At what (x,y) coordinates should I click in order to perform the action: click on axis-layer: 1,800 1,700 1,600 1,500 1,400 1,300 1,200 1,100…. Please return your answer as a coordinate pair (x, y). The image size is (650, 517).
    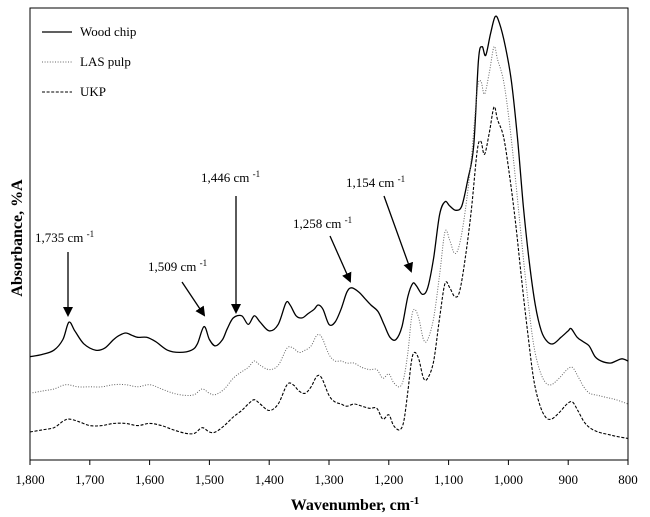
    Looking at the image, I should click on (326, 473).